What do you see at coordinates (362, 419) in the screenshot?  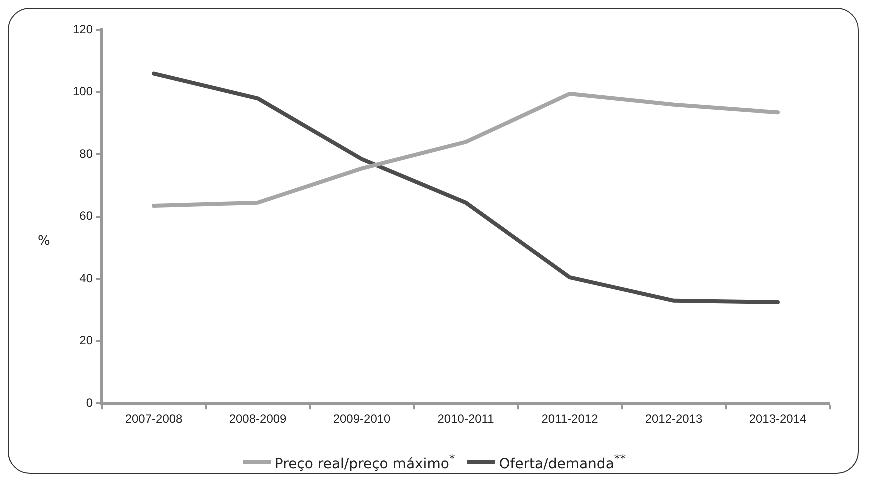 I see `x-tick-label: 2009-2010` at bounding box center [362, 419].